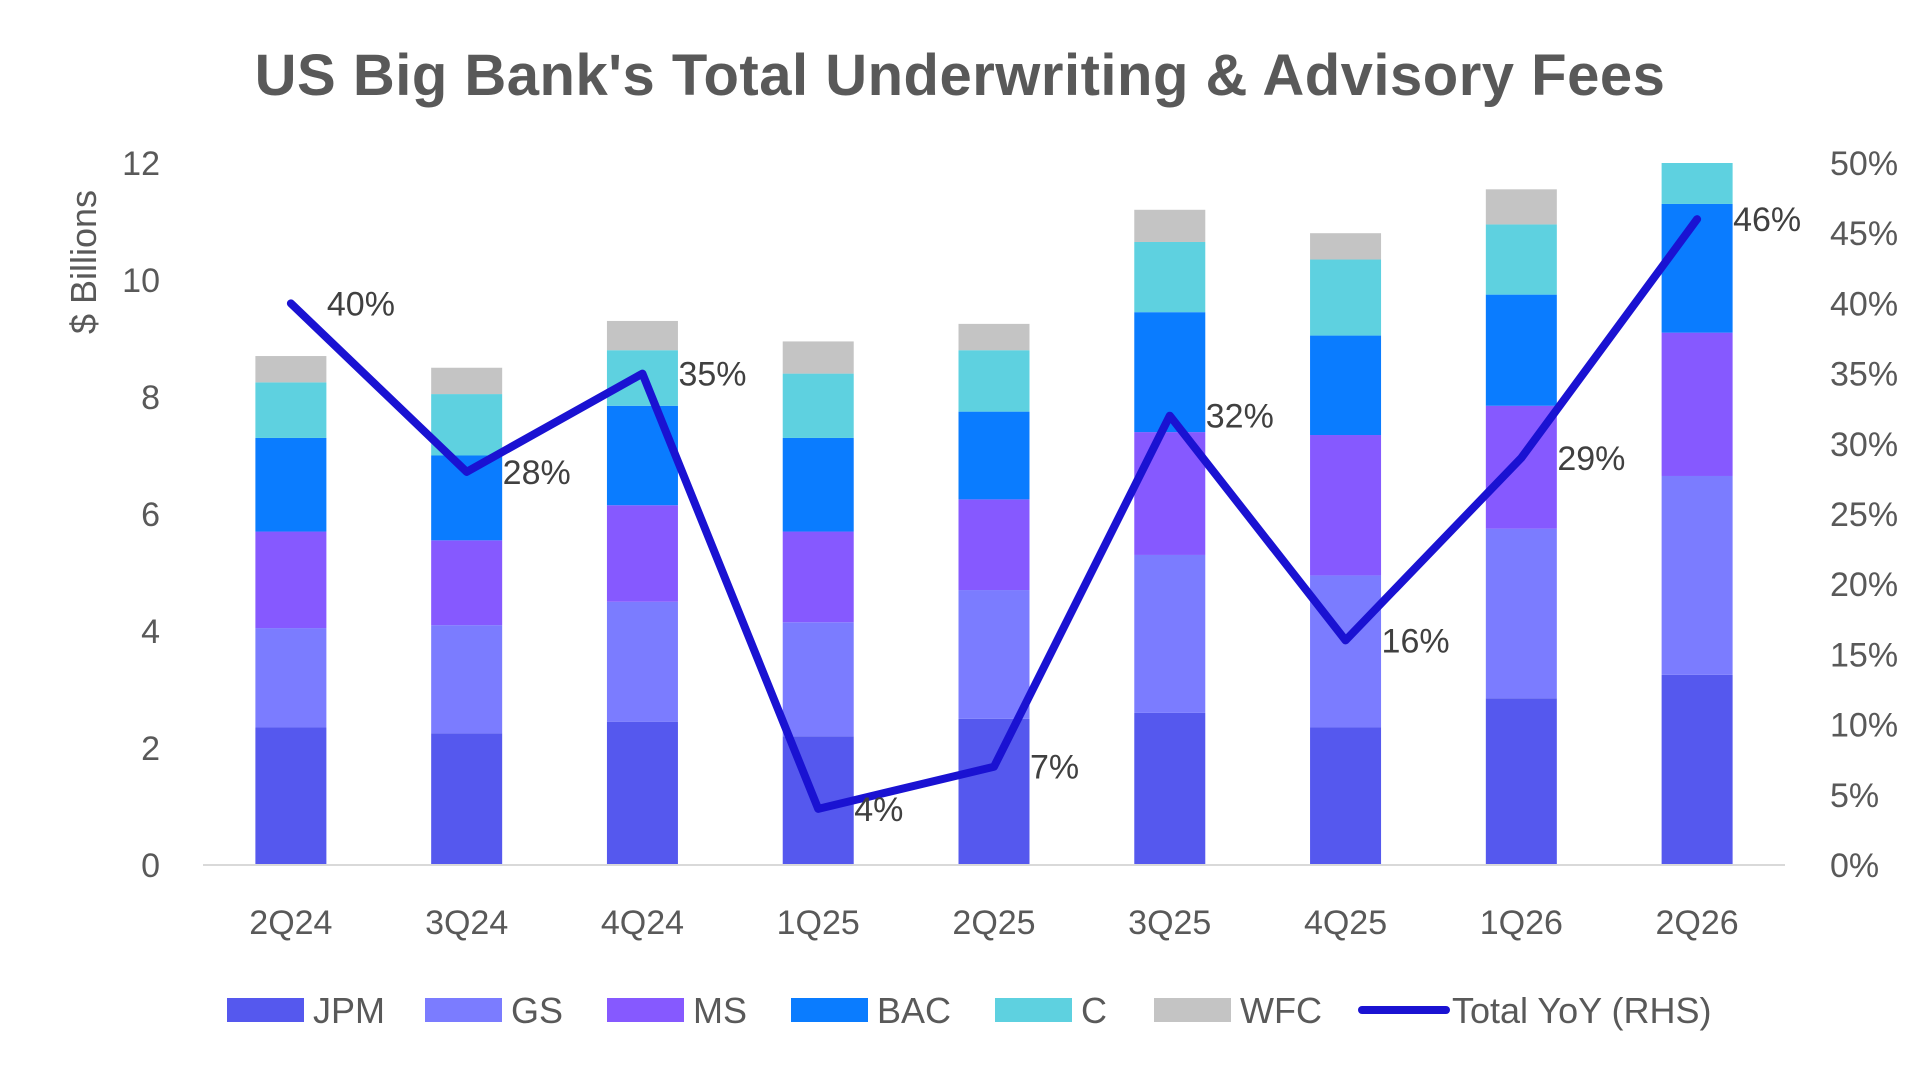 This screenshot has width=1920, height=1066. I want to click on y2-tick-label: 35%, so click(1864, 375).